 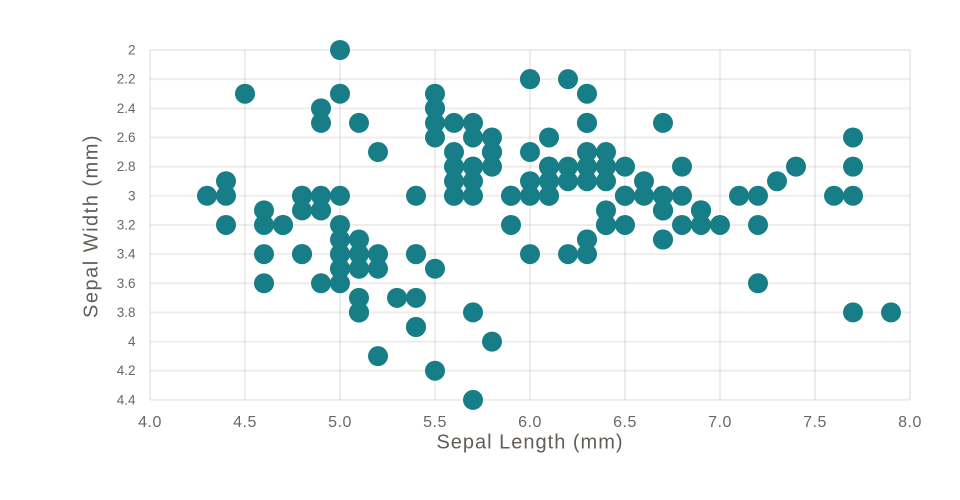 What do you see at coordinates (92, 226) in the screenshot?
I see `svg-text: Sepal Width (mm)` at bounding box center [92, 226].